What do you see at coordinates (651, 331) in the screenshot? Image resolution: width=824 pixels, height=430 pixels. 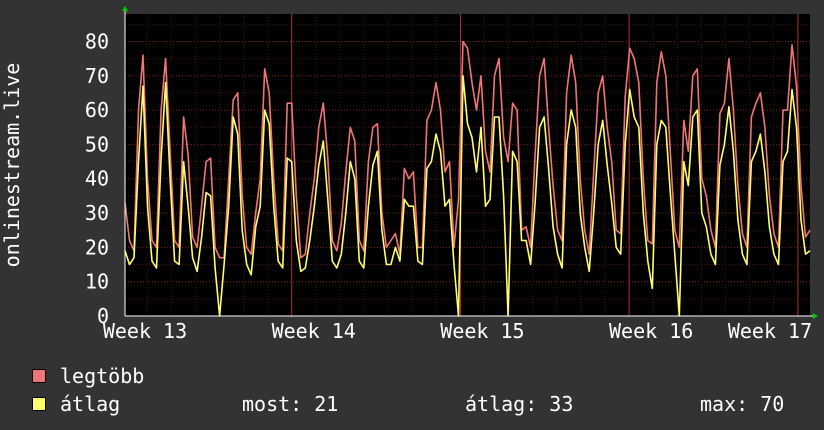 I see `x-tick-label: Week 16` at bounding box center [651, 331].